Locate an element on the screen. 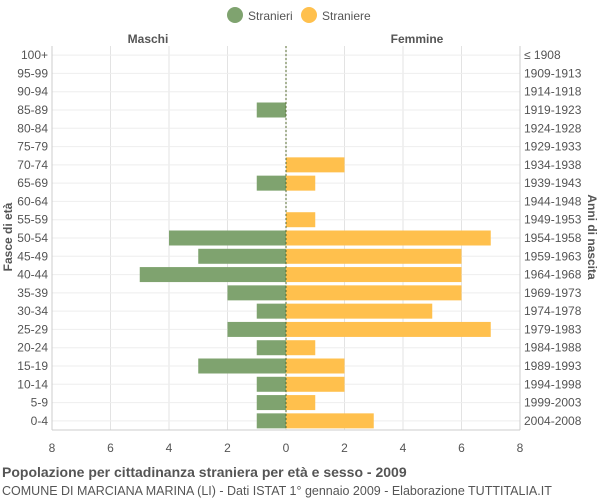 The width and height of the screenshot is (600, 500). age-group-label: 20-24 is located at coordinates (32, 348).